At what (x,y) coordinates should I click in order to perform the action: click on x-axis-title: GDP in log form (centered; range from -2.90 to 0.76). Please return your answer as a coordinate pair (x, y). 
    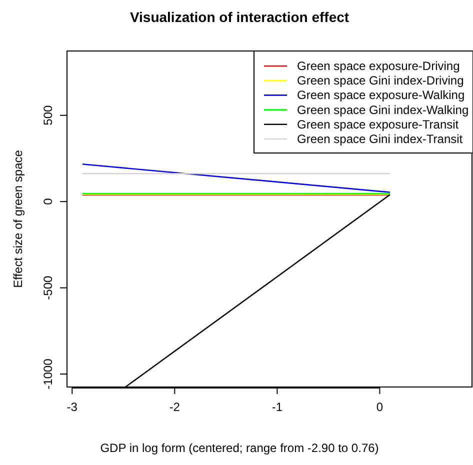
    Looking at the image, I should click on (239, 448).